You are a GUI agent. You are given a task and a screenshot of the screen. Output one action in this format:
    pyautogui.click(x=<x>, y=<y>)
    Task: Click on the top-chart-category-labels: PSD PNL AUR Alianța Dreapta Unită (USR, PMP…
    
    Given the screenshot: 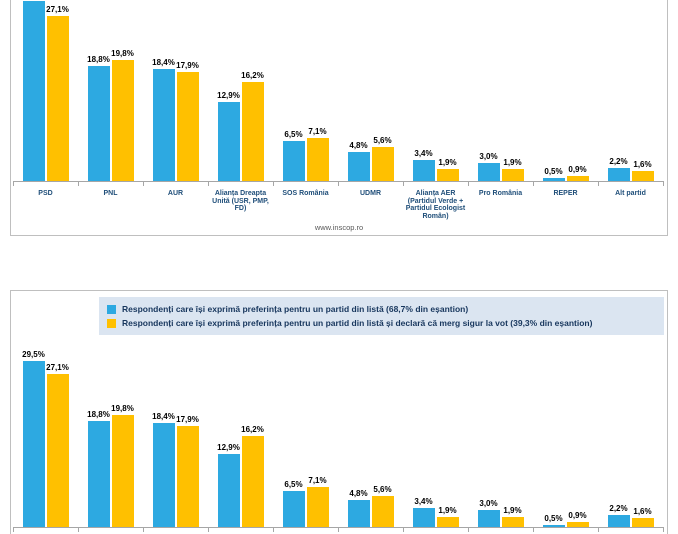 What is the action you would take?
    pyautogui.click(x=338, y=204)
    